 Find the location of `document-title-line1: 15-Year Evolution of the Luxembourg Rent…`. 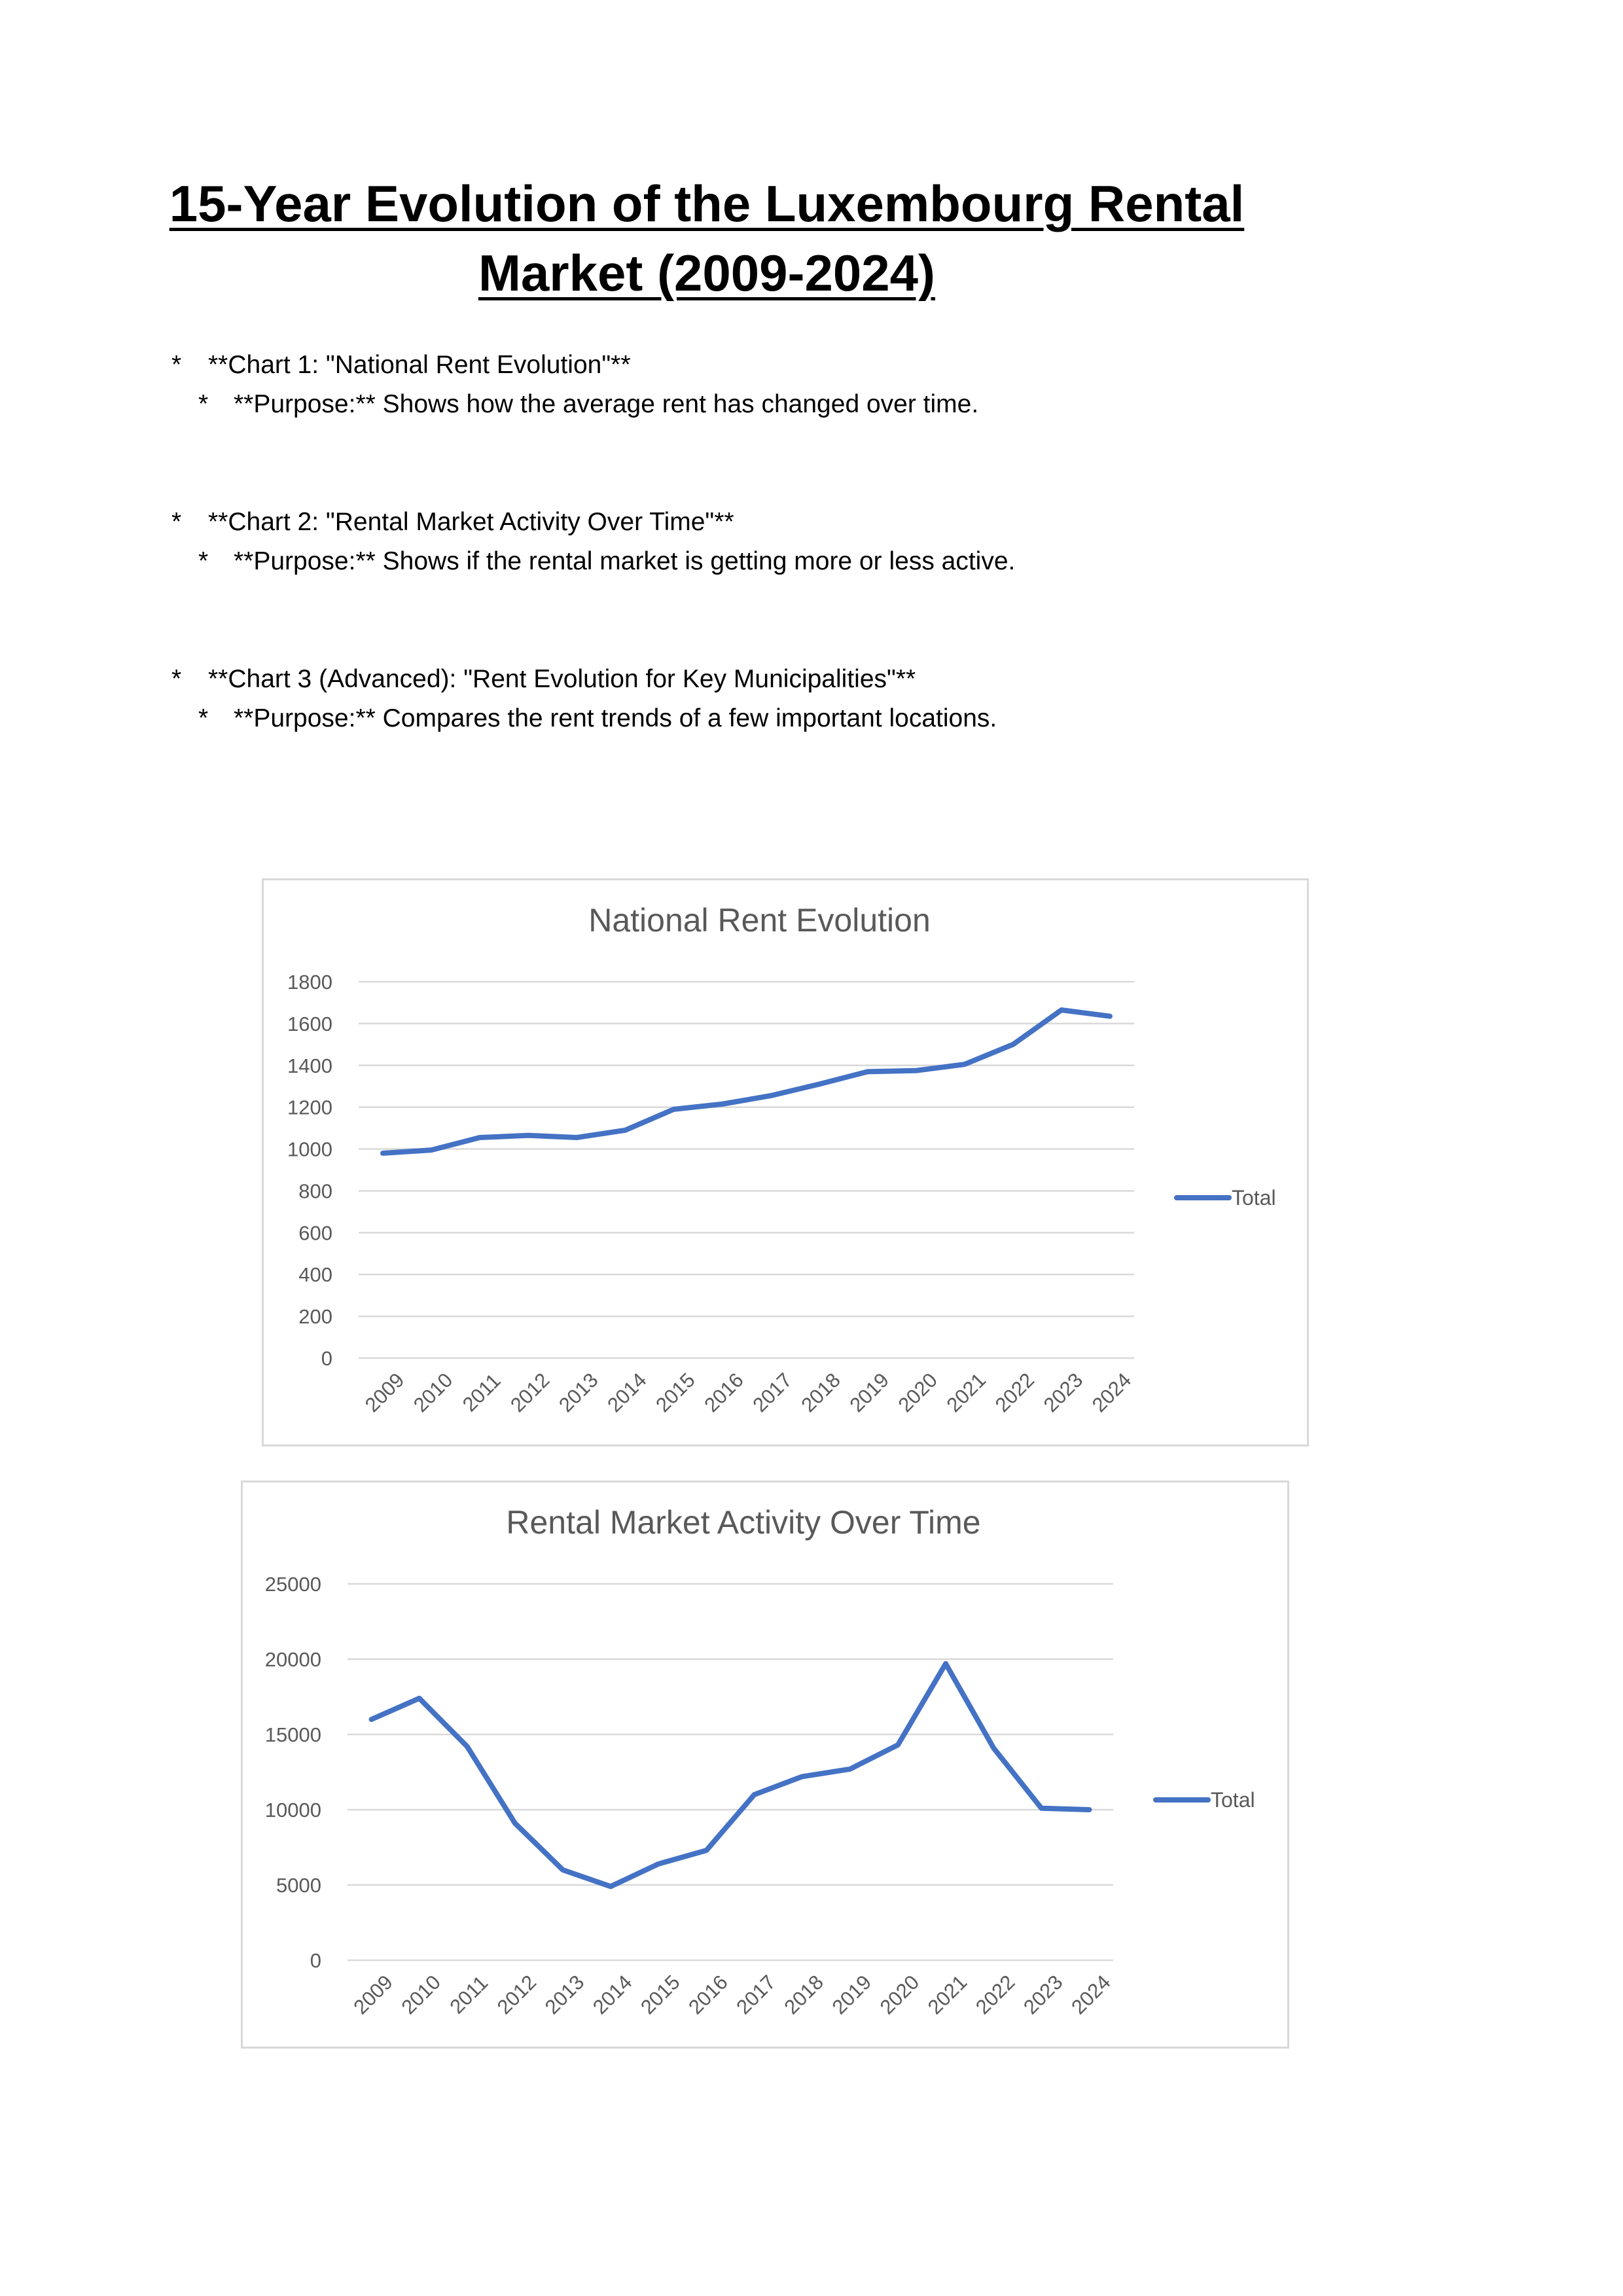

document-title-line1: 15-Year Evolution of the Luxembourg Rent… is located at coordinates (707, 203).